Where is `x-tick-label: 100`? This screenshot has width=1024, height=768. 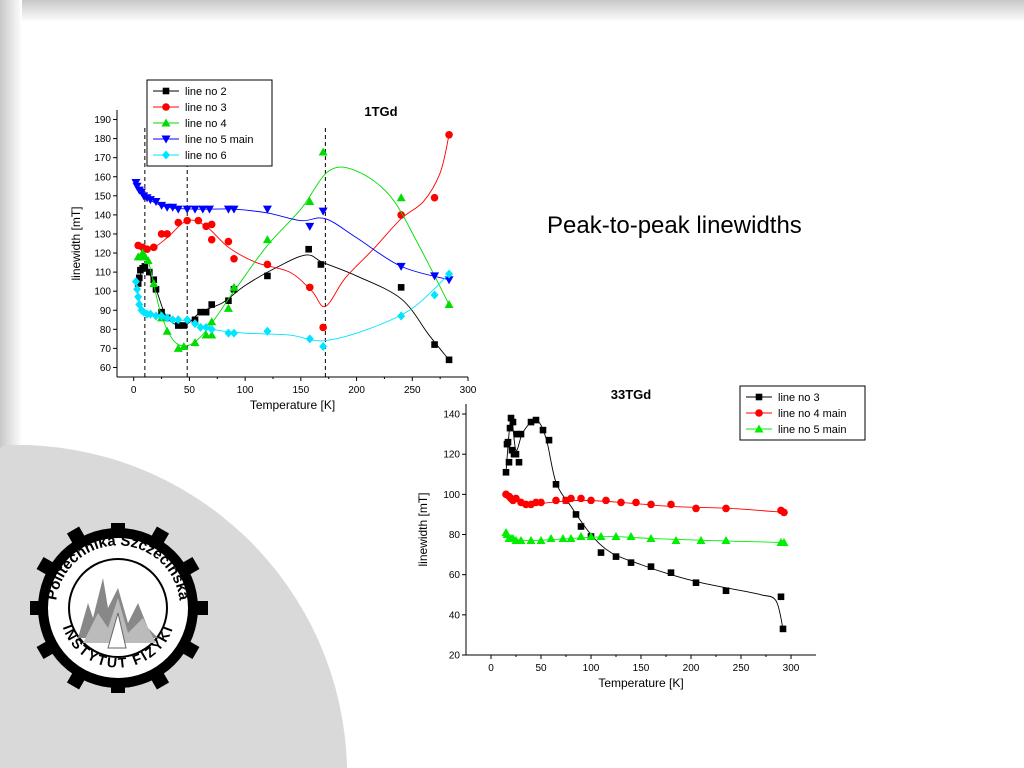 x-tick-label: 100 is located at coordinates (245, 390).